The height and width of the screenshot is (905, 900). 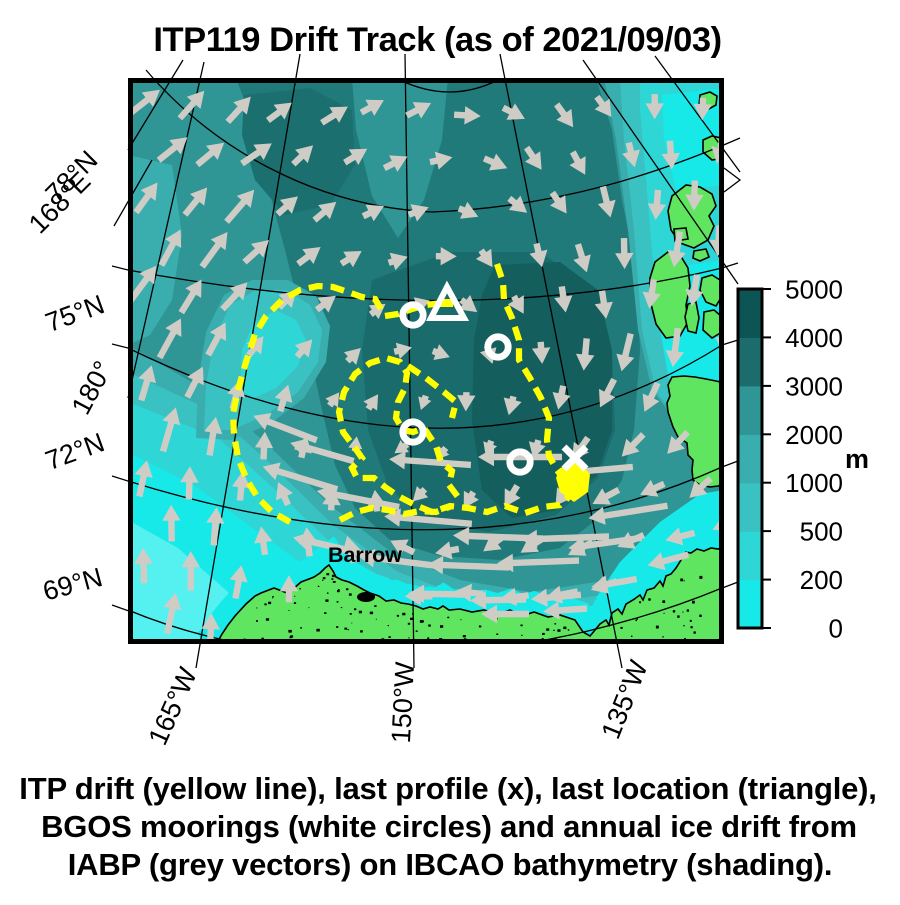 What do you see at coordinates (814, 386) in the screenshot?
I see `svg-text: 3000` at bounding box center [814, 386].